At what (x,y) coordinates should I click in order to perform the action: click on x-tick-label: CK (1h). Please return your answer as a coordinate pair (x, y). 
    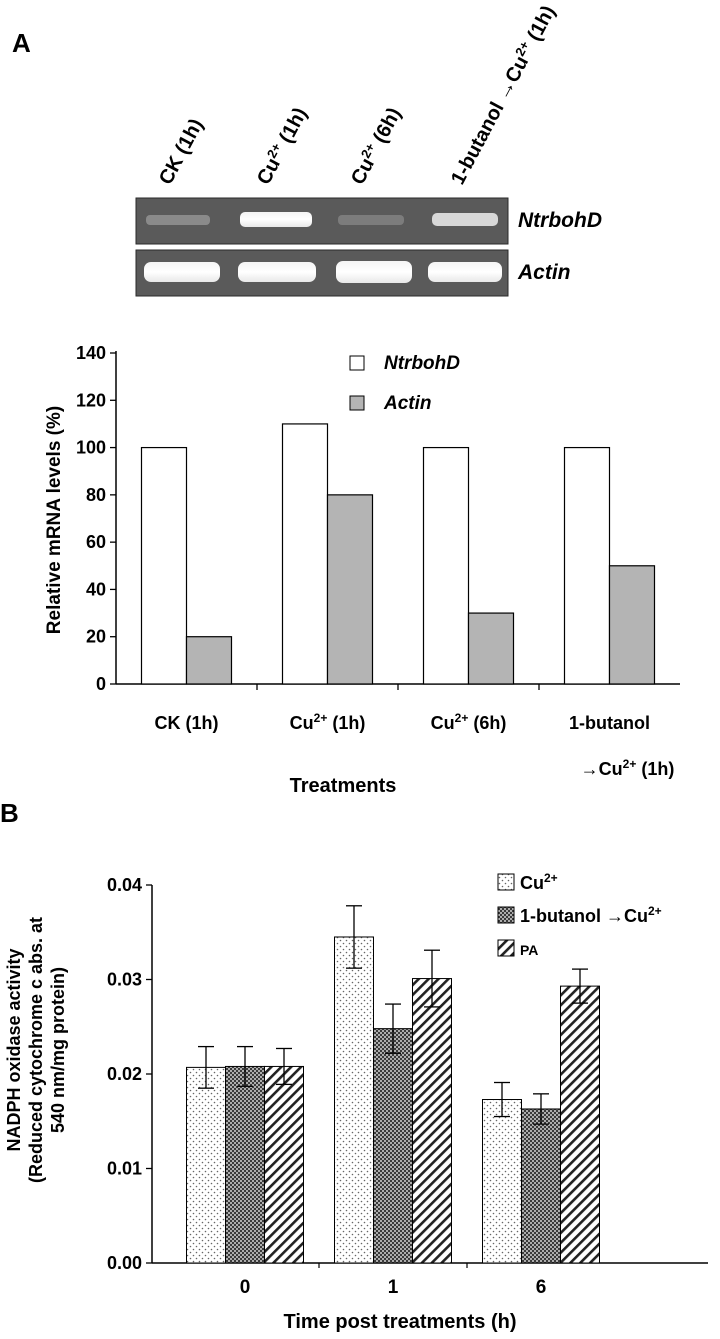
    Looking at the image, I should click on (187, 723).